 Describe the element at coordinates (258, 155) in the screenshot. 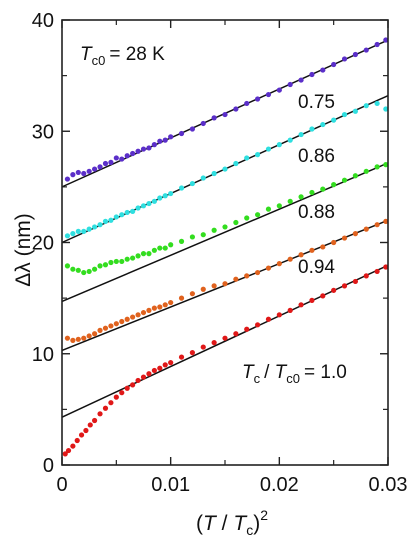

I see `data-point-0.86-27` at that location.